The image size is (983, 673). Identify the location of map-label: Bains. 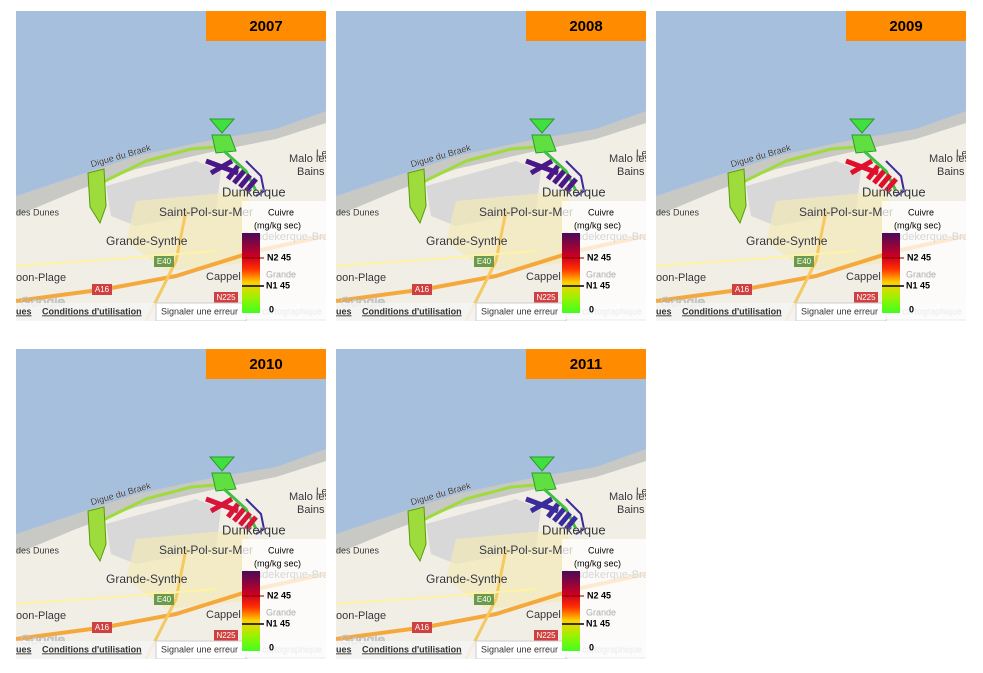
(631, 510).